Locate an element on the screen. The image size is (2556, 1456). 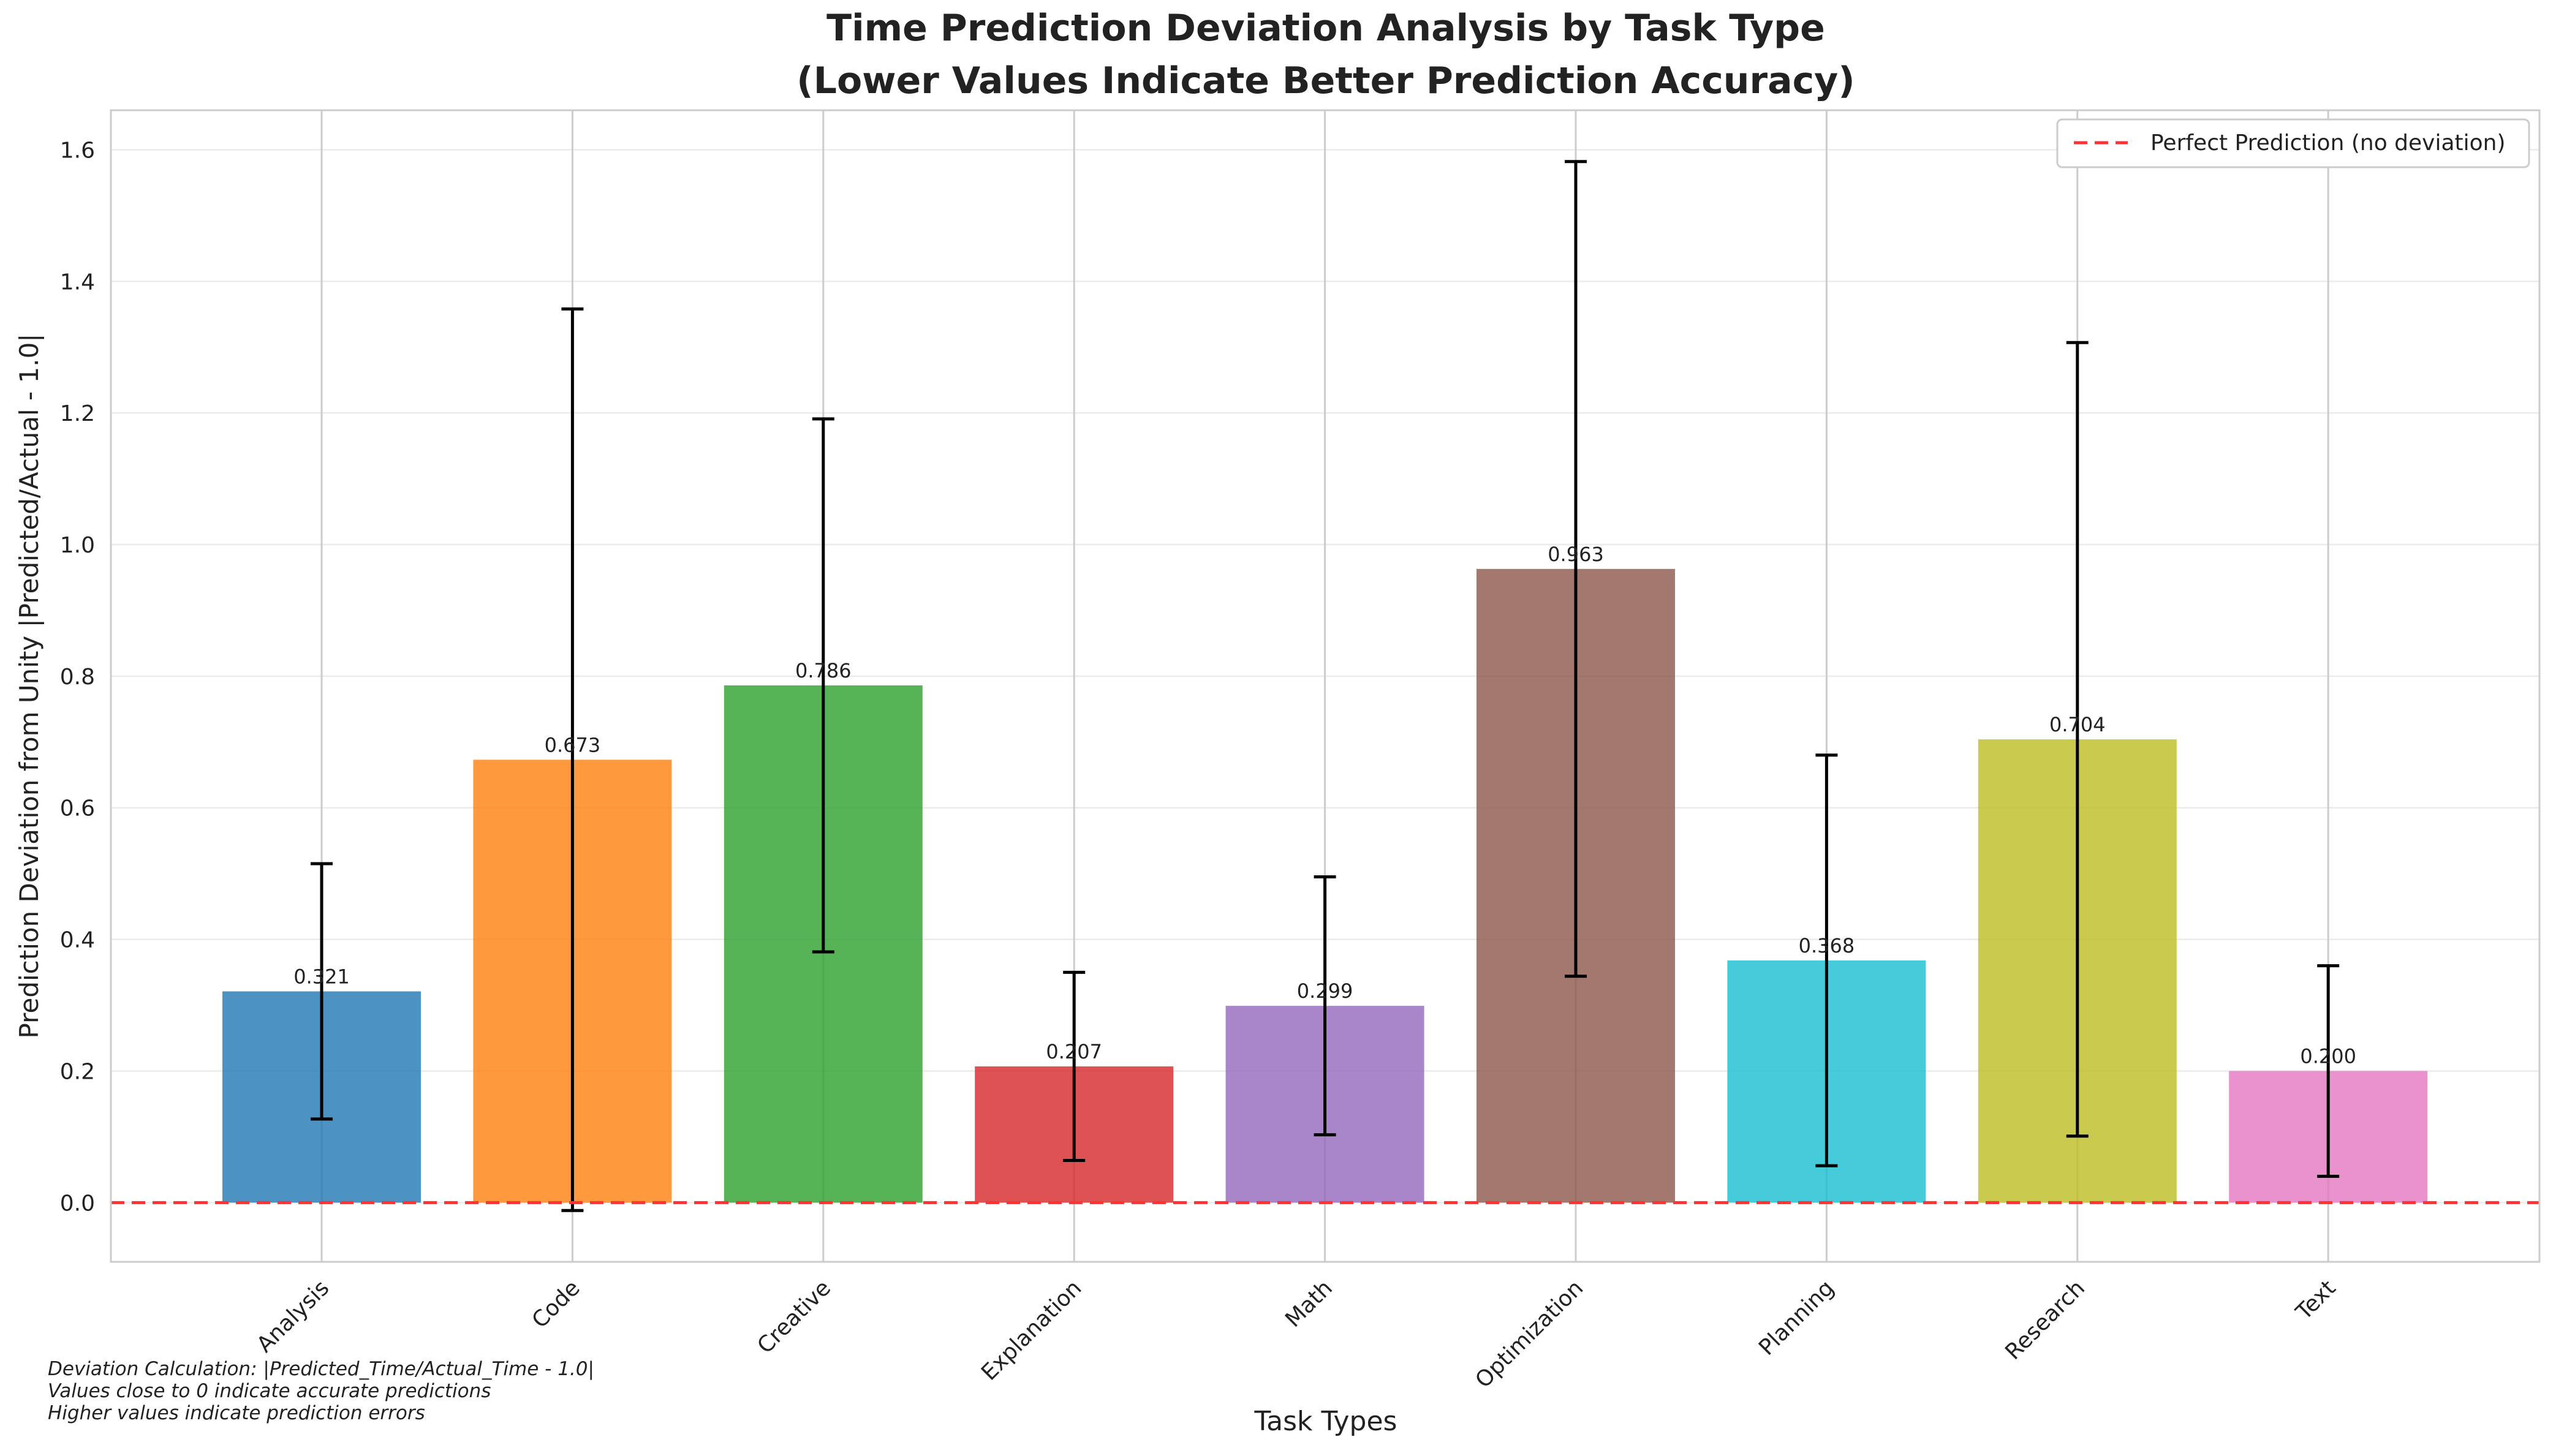
y-tick-labels: 0.0 0.2 0.4 0.6 0.8 1.0 1.2 1.4 1.6 is located at coordinates (77, 677).